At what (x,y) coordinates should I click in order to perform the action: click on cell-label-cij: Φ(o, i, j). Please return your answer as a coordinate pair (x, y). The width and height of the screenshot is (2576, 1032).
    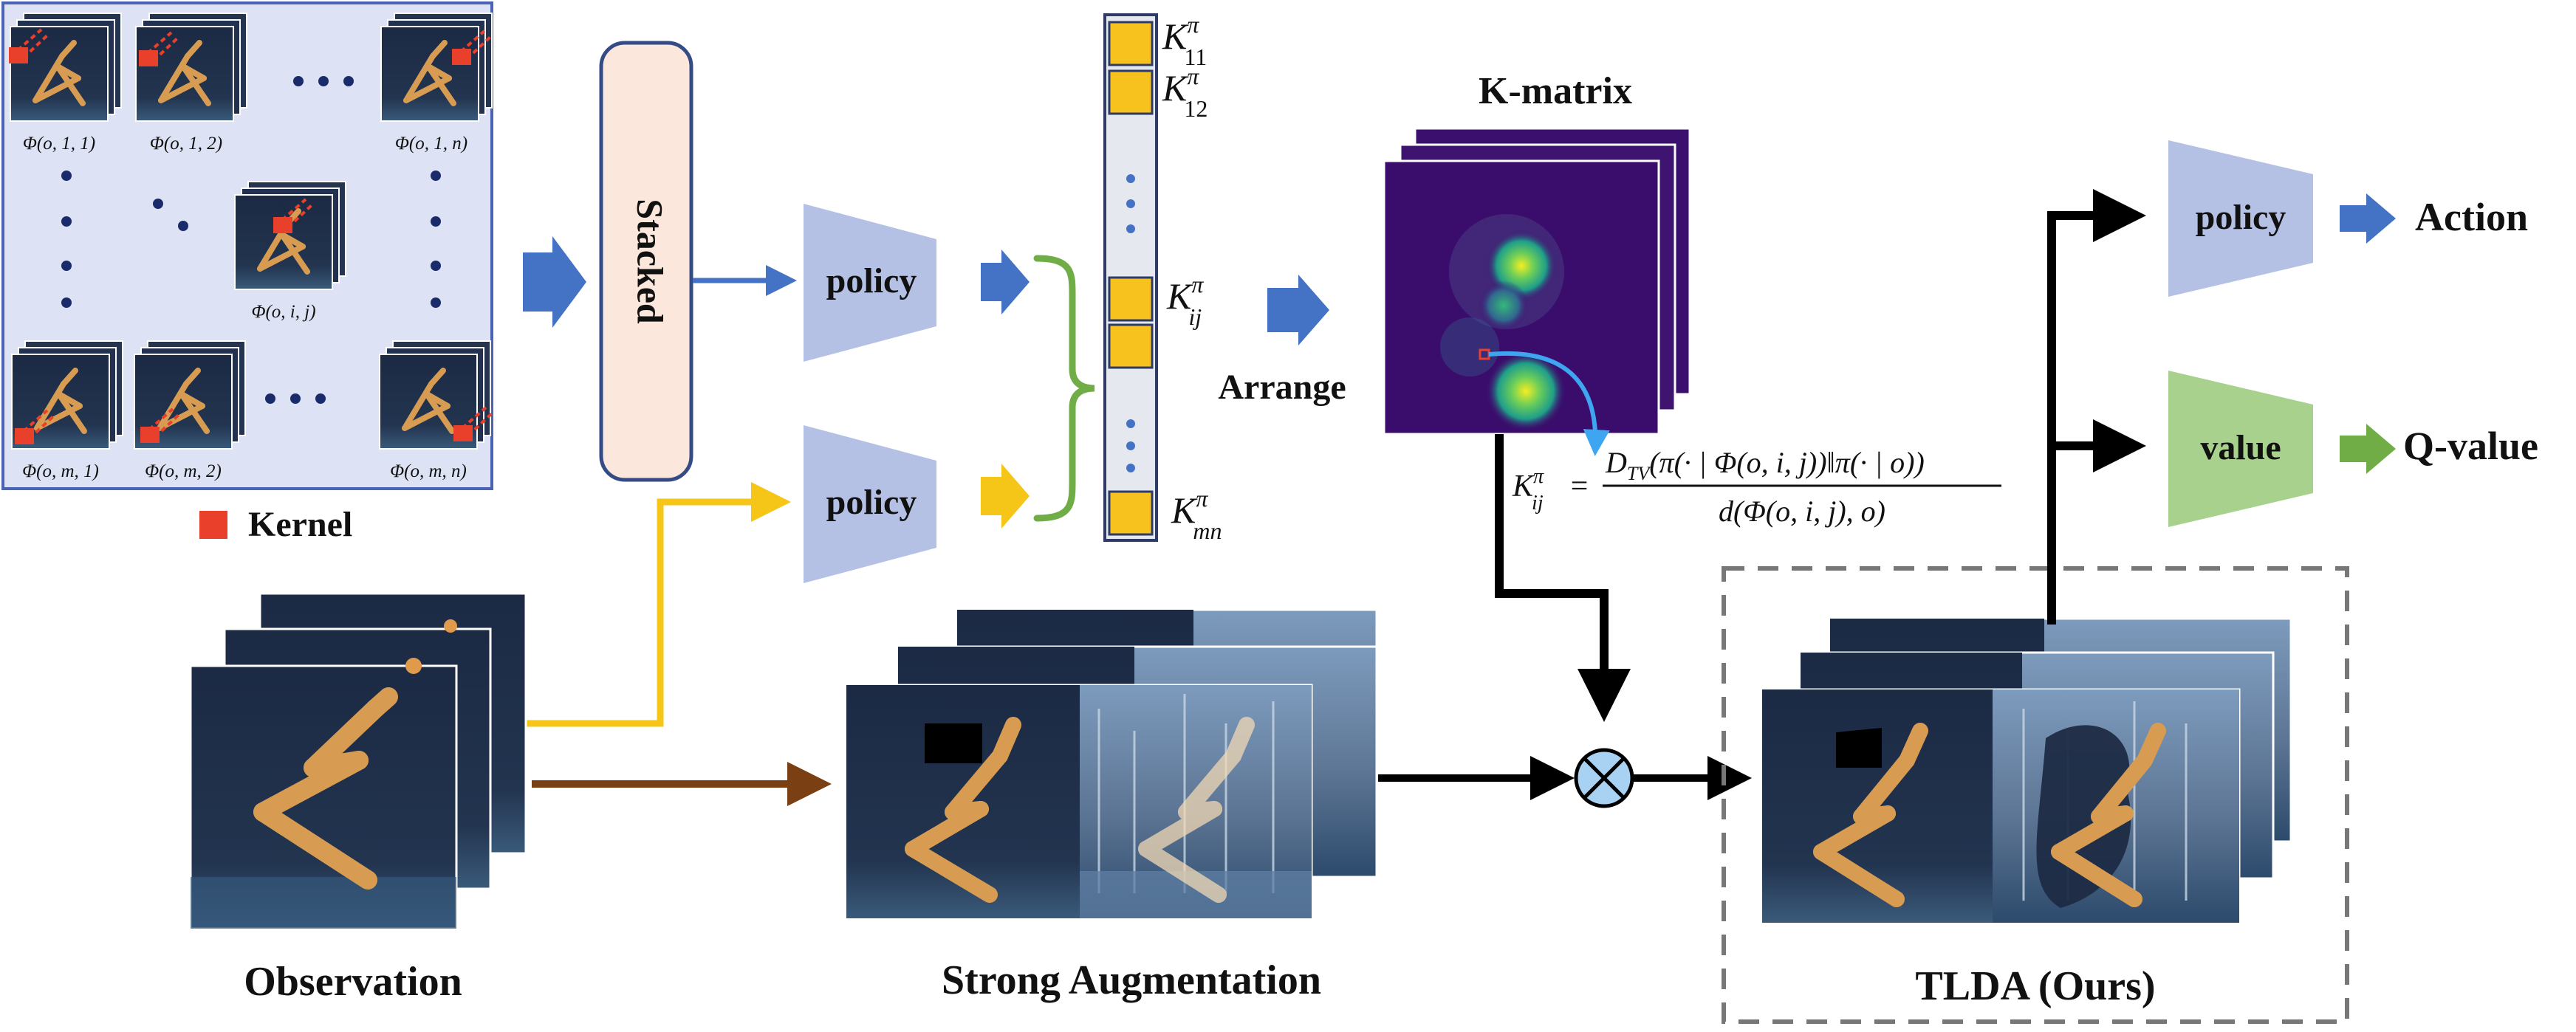
    Looking at the image, I should click on (283, 312).